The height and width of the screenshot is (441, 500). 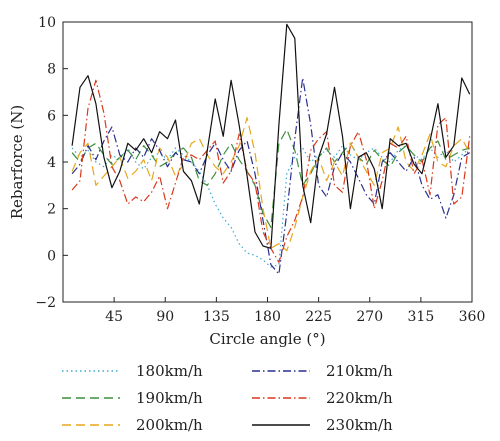 I want to click on legend-label-190: 190km/h, so click(x=169, y=398).